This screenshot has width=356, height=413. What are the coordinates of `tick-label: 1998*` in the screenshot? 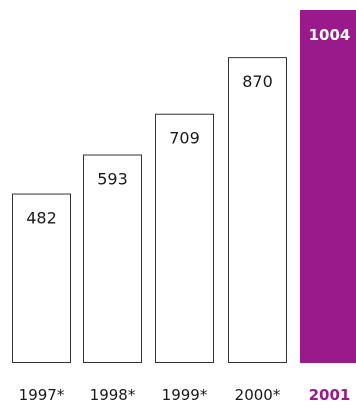 It's located at (113, 395).